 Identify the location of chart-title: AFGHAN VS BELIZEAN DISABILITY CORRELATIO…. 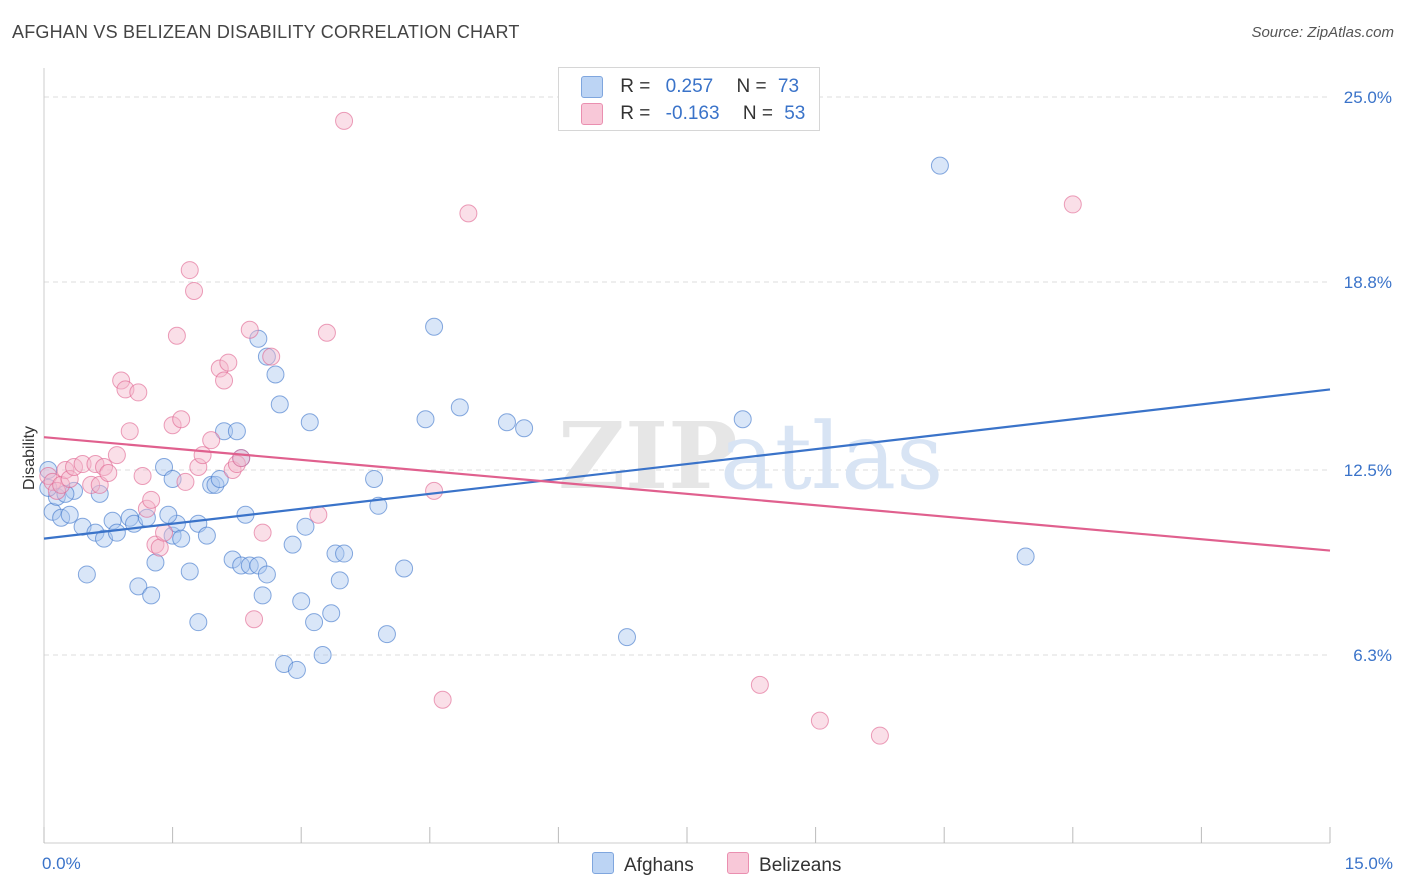
(266, 32).